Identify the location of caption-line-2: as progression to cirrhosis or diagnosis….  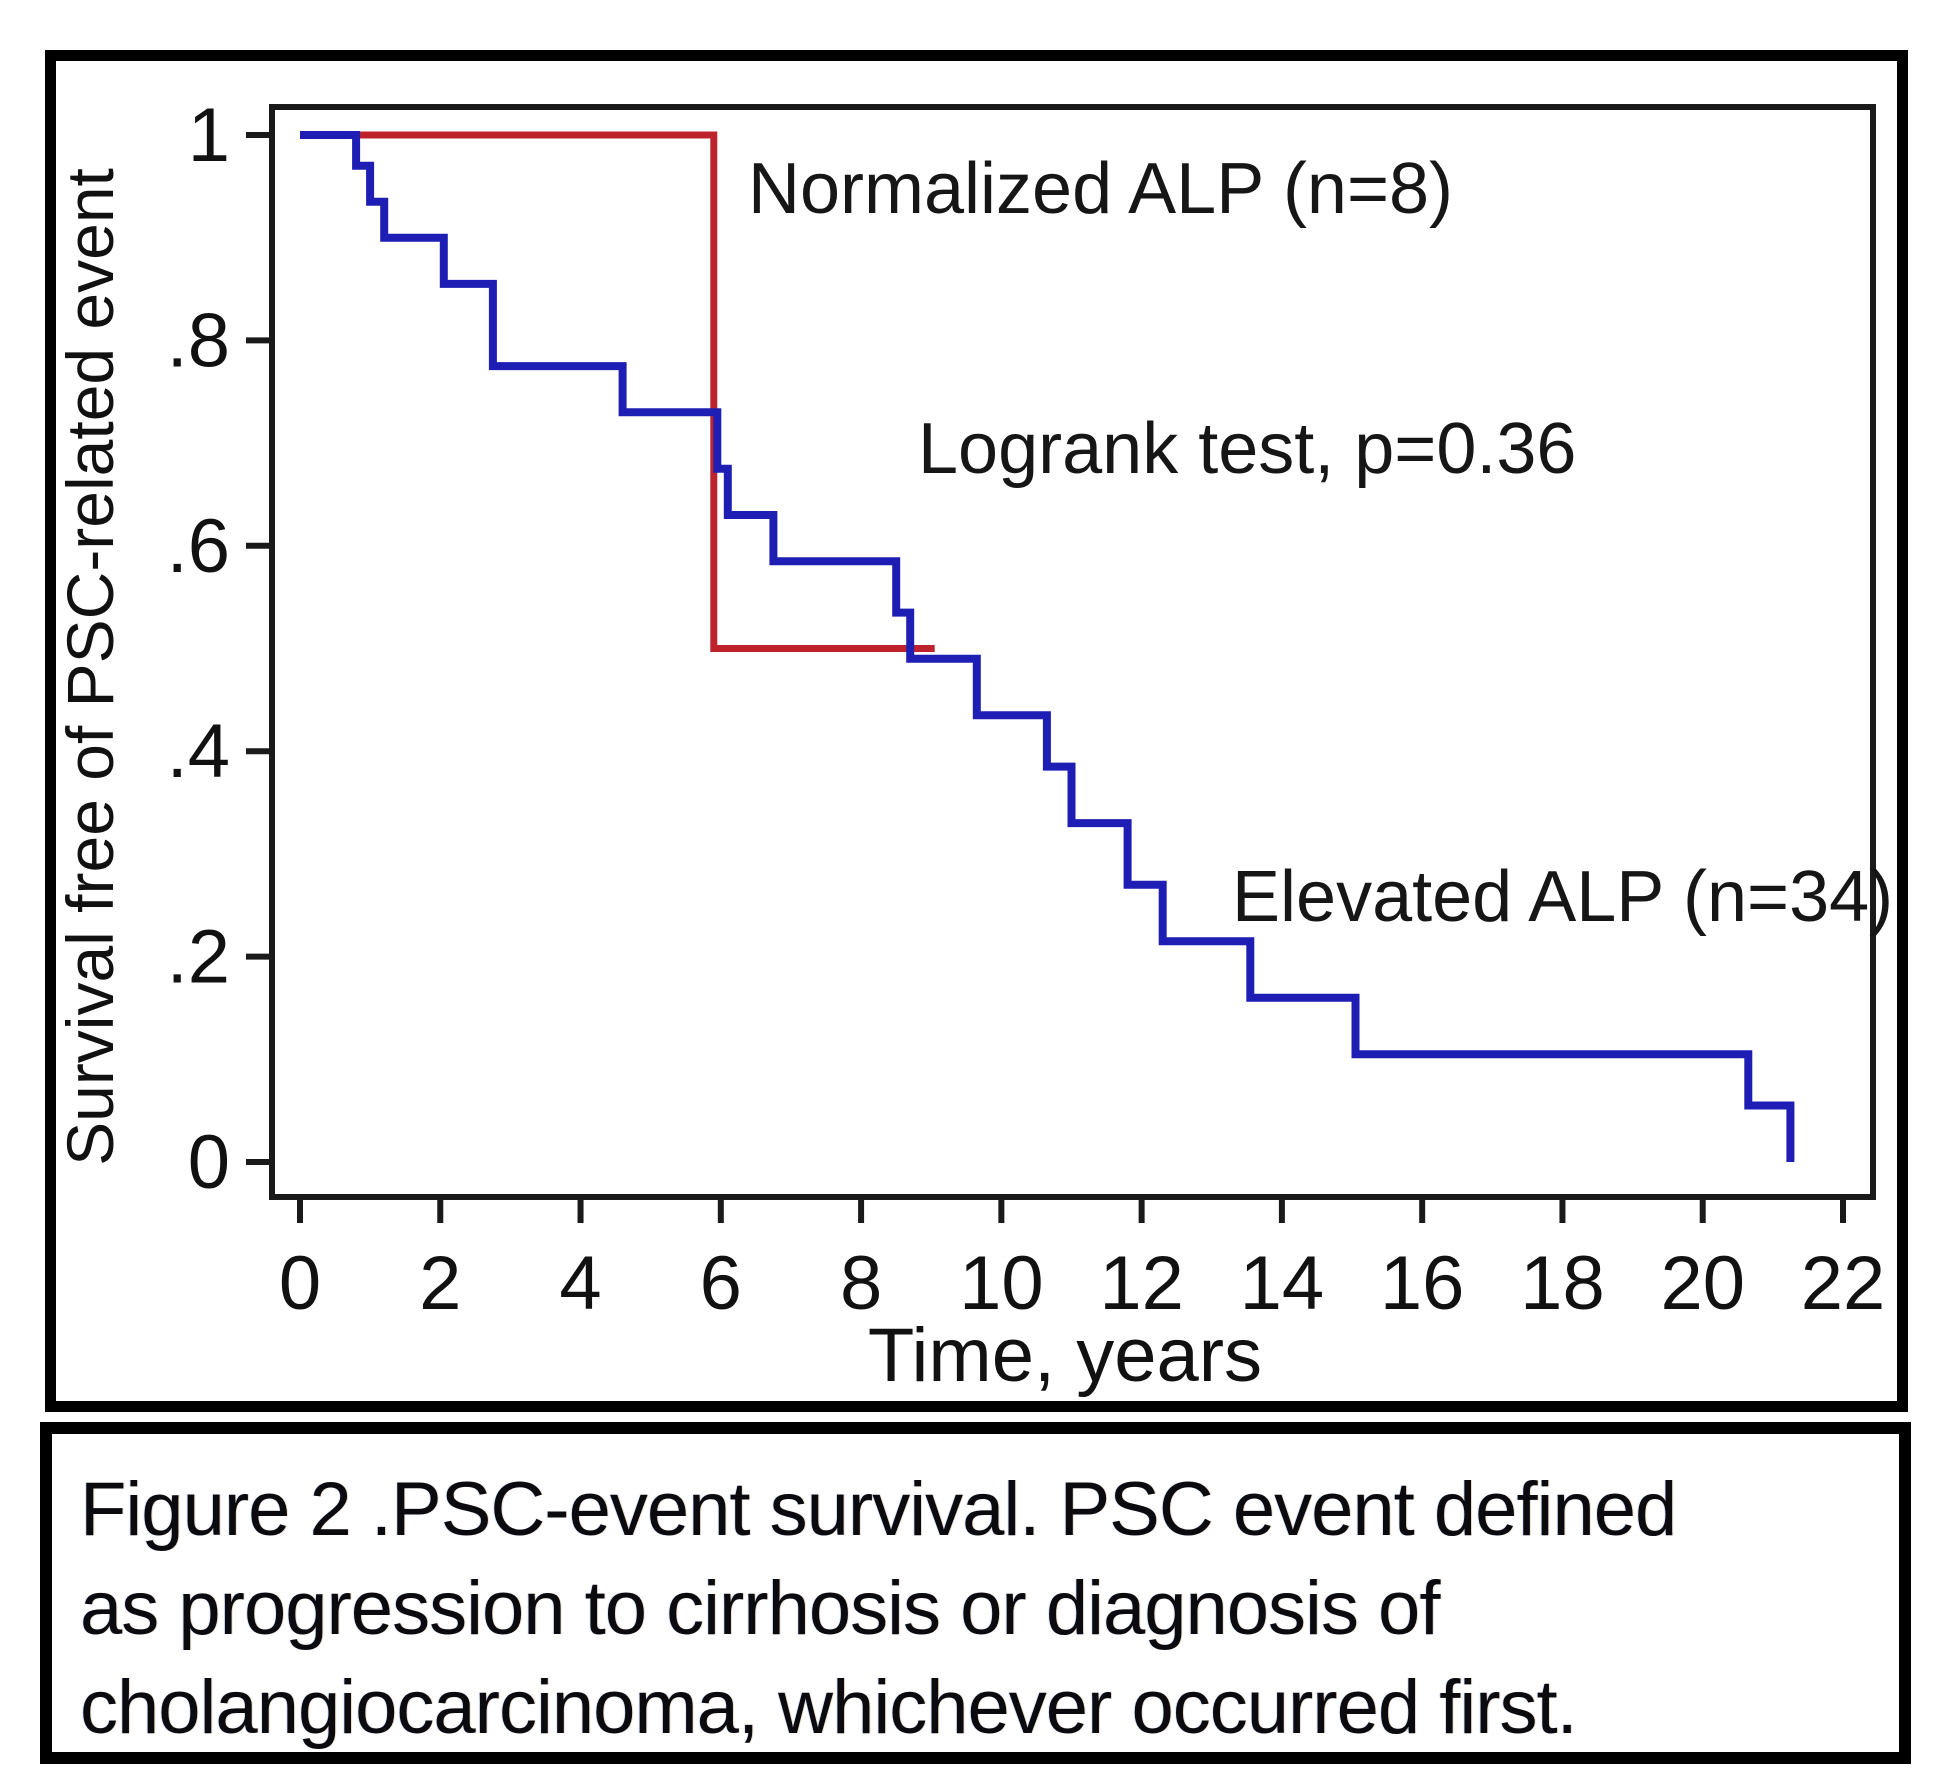
(760, 1608).